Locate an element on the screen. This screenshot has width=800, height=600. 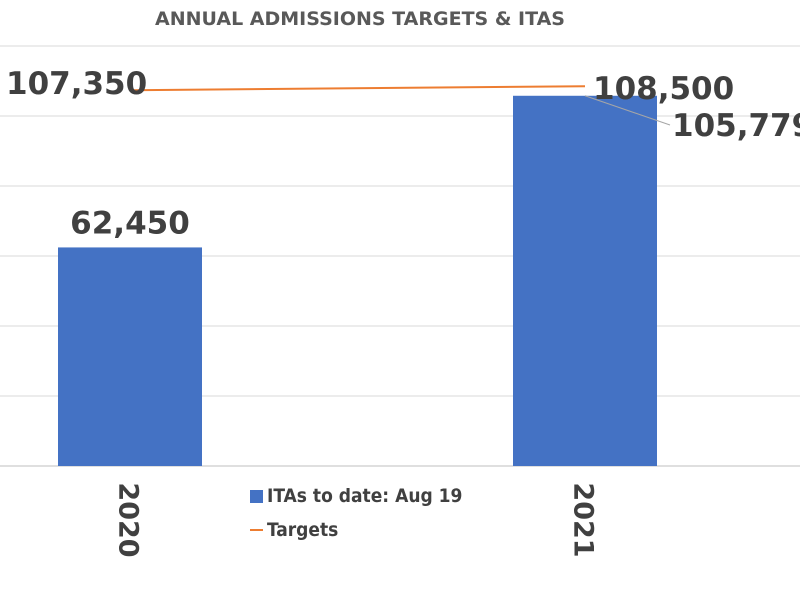
data-label-leader is located at coordinates (627, 110).